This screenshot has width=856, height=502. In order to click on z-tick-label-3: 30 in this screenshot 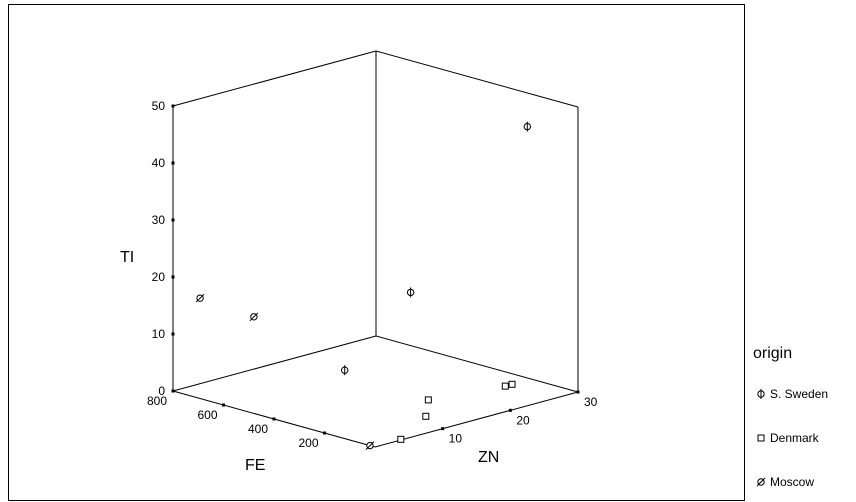, I will do `click(159, 220)`.